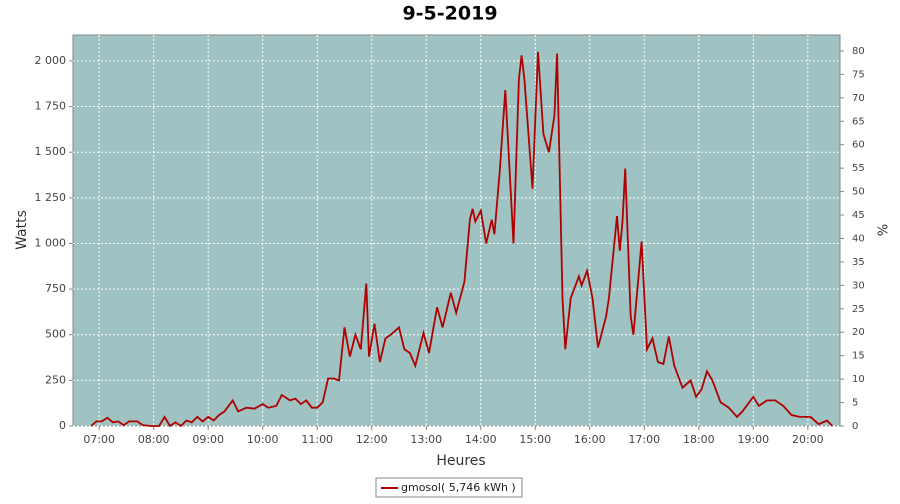 The width and height of the screenshot is (900, 504). What do you see at coordinates (858, 285) in the screenshot?
I see `y2-tick-label: 30` at bounding box center [858, 285].